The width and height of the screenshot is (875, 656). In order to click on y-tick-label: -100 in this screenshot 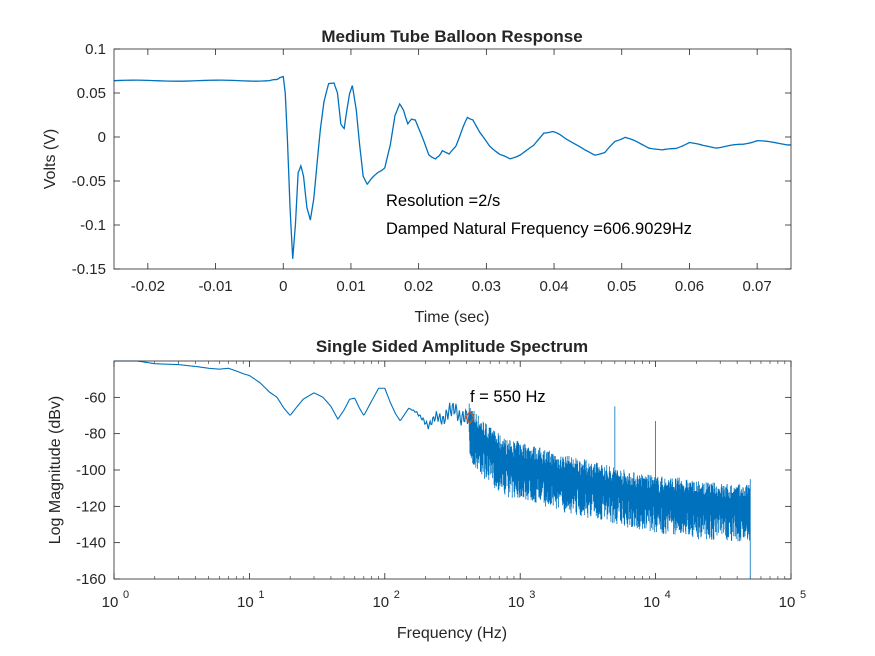, I will do `click(91, 470)`.